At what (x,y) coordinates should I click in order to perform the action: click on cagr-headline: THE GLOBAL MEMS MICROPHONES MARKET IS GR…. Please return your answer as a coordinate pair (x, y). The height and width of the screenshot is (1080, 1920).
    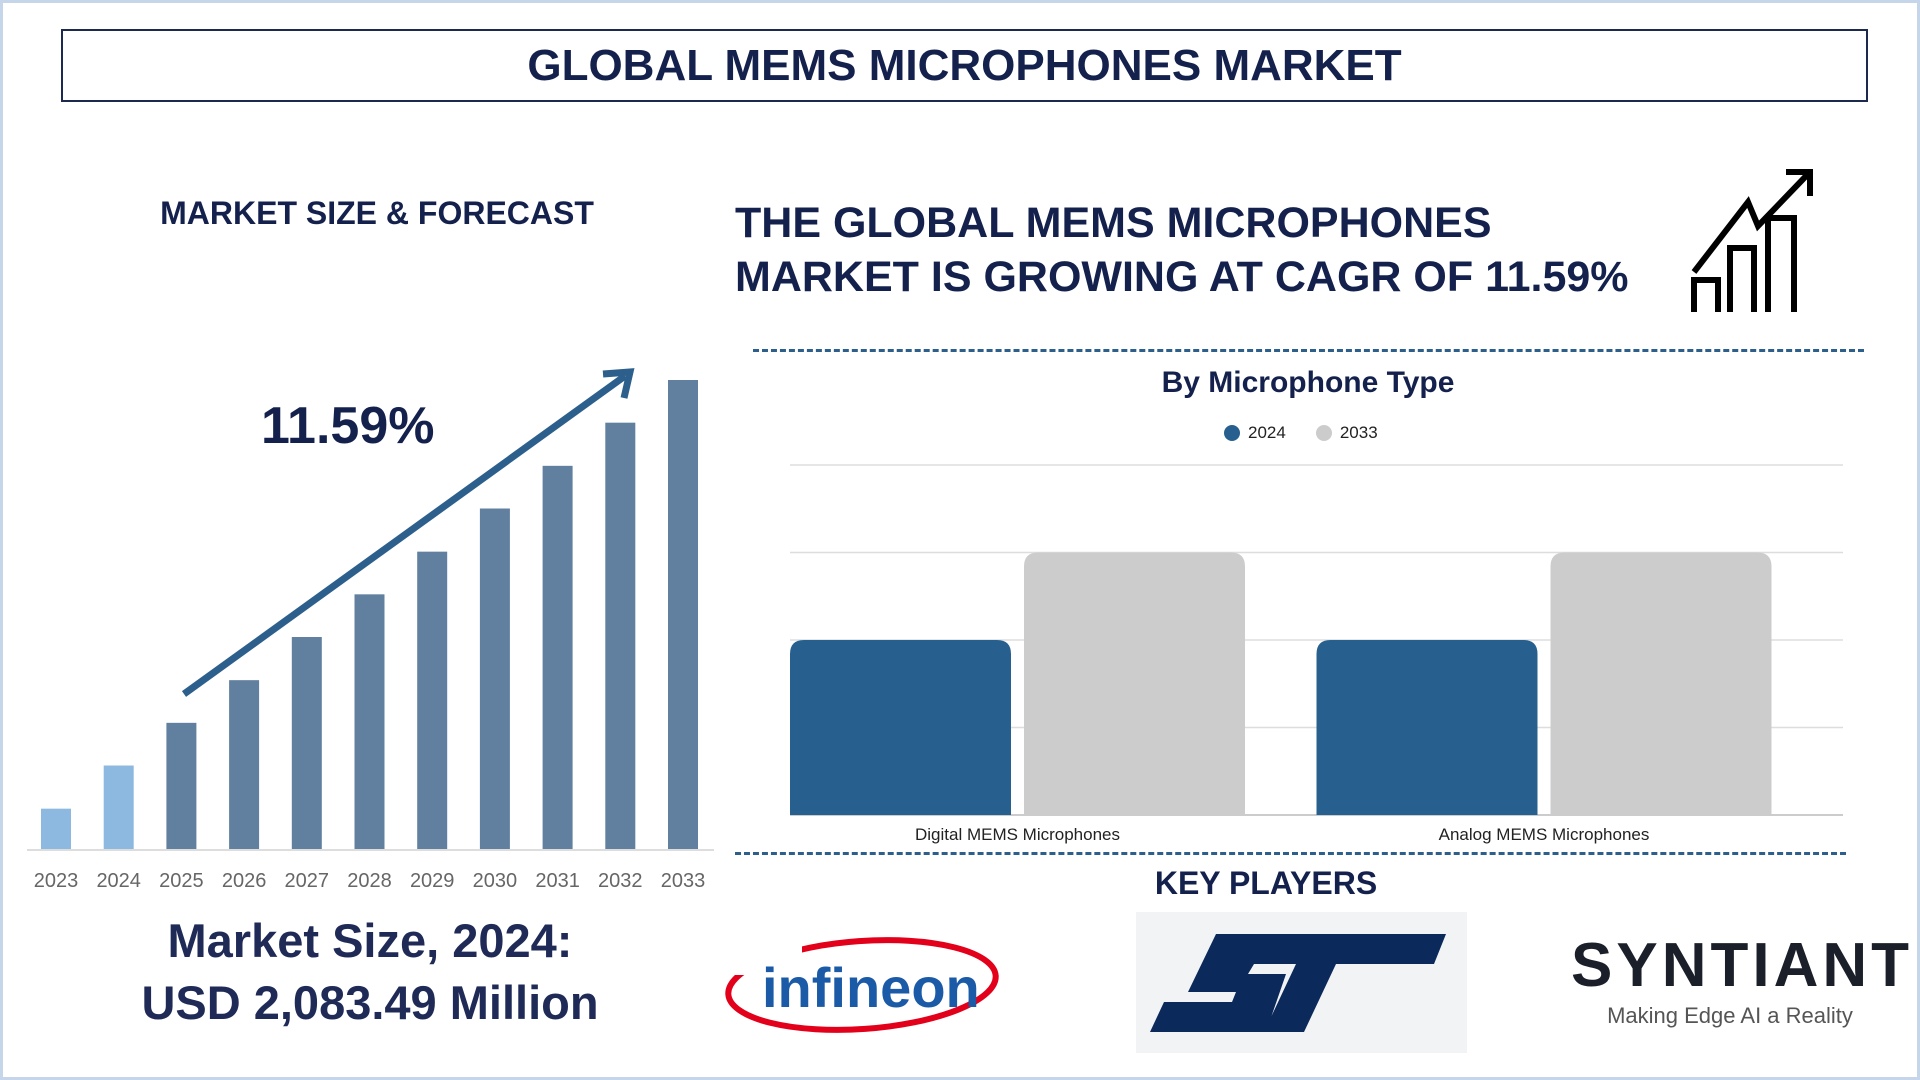
    Looking at the image, I should click on (1182, 250).